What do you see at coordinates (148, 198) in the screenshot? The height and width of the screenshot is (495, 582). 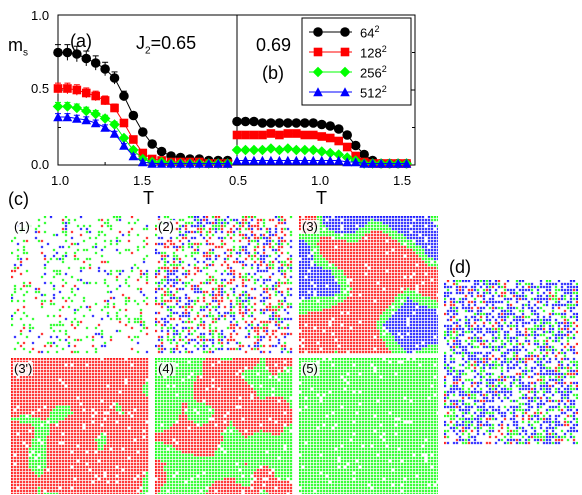 I see `x-axis-label-a: T` at bounding box center [148, 198].